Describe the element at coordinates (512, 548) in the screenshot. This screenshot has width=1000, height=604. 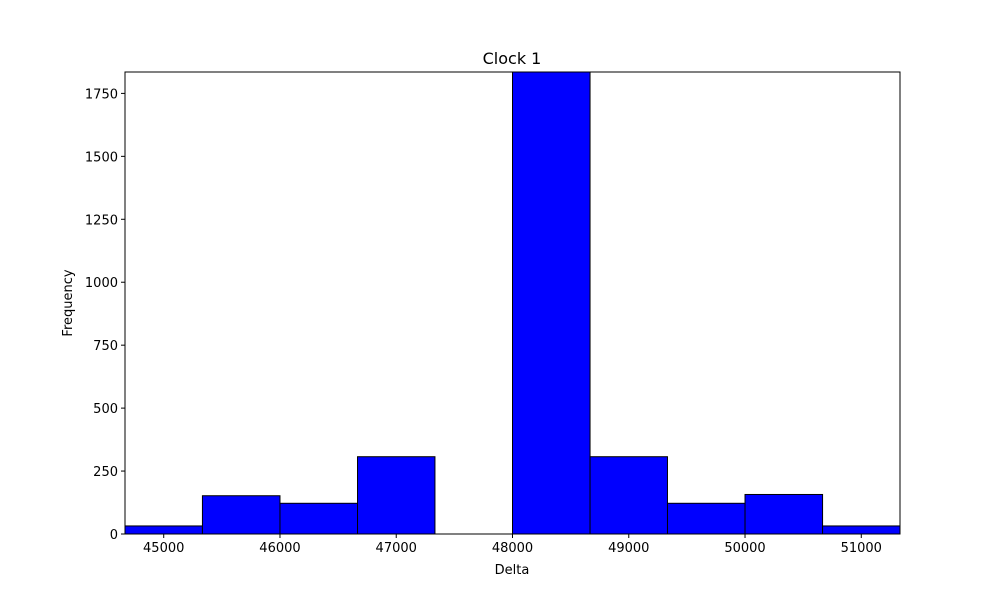
I see `x-tick-label: 48000` at that location.